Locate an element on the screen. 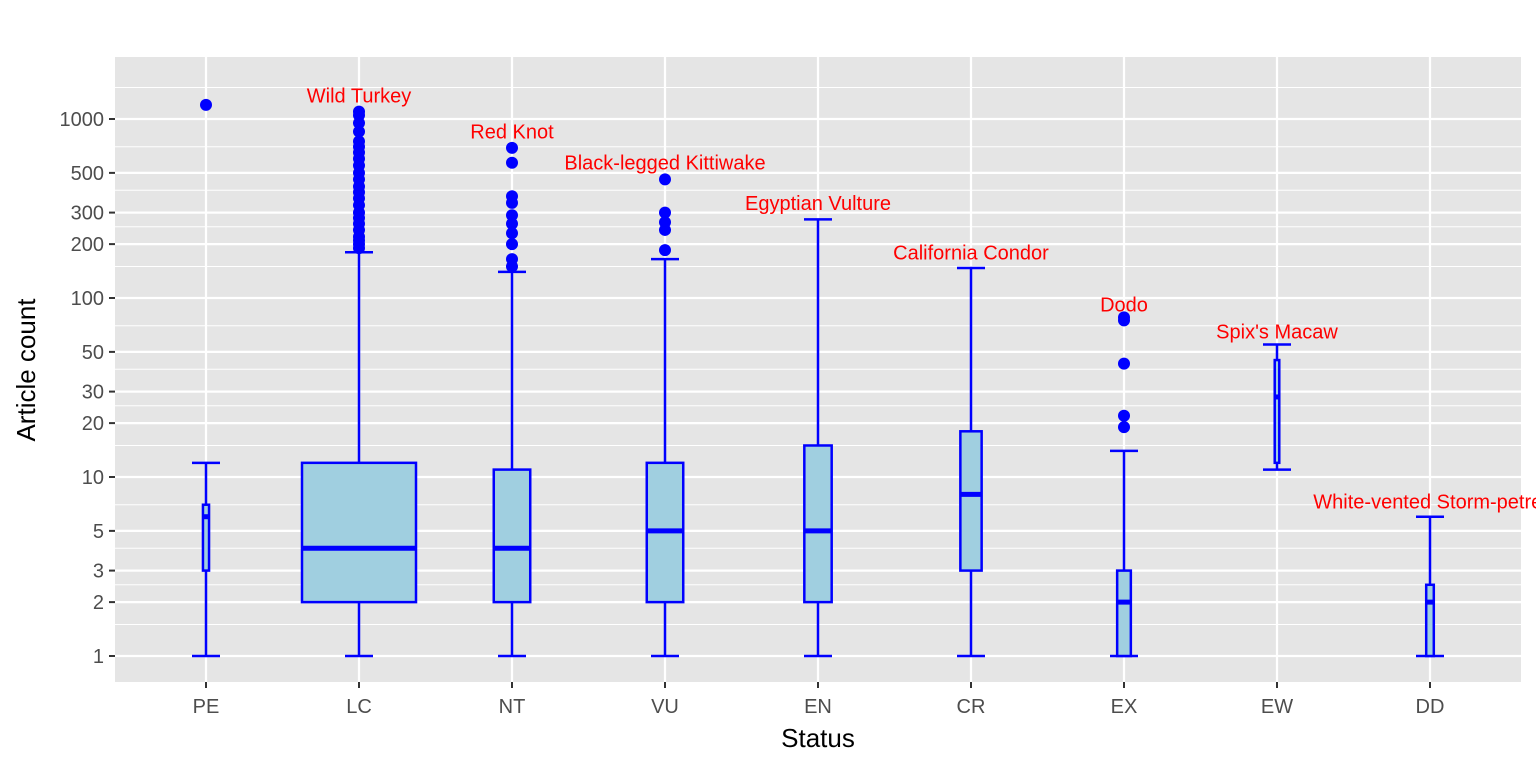 The image size is (1536, 768). annotation-label: Spix's Macaw is located at coordinates (1277, 332).